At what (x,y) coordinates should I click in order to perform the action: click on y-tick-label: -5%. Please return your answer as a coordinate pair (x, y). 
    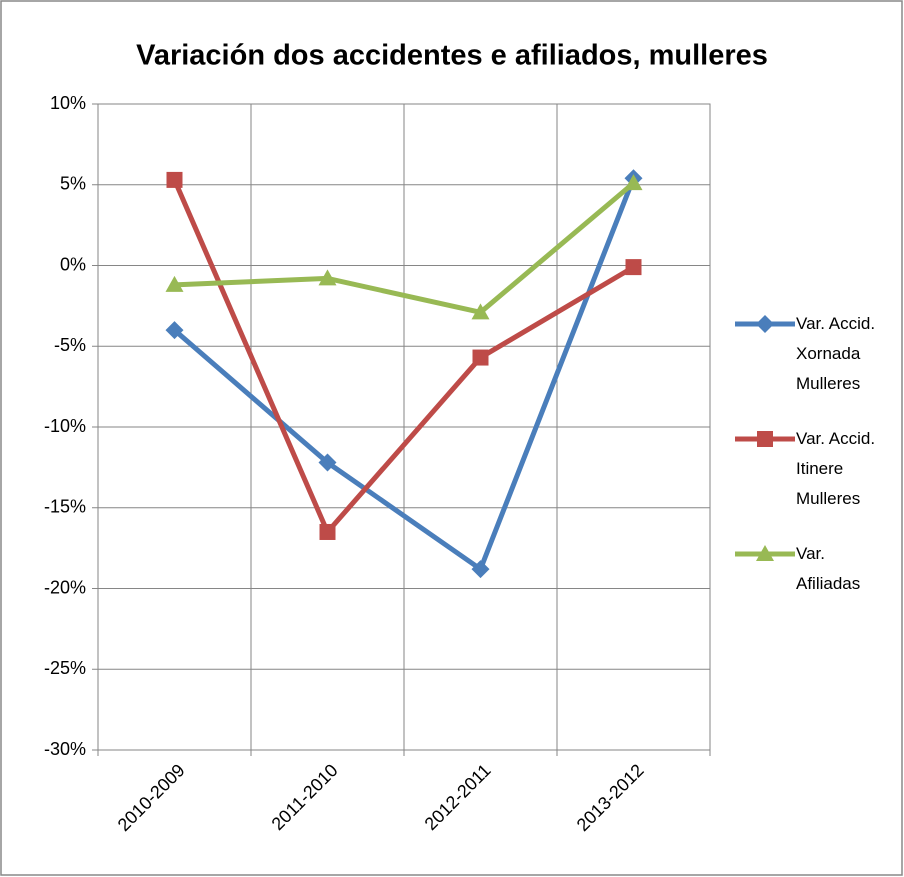
    Looking at the image, I should click on (70, 345).